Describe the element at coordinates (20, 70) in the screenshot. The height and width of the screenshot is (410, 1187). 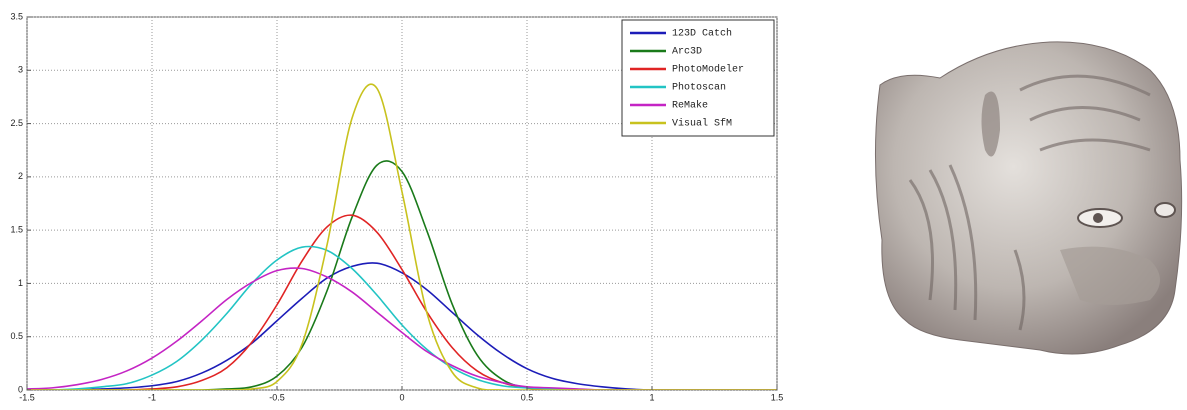
I see `y-tick-label: 3` at that location.